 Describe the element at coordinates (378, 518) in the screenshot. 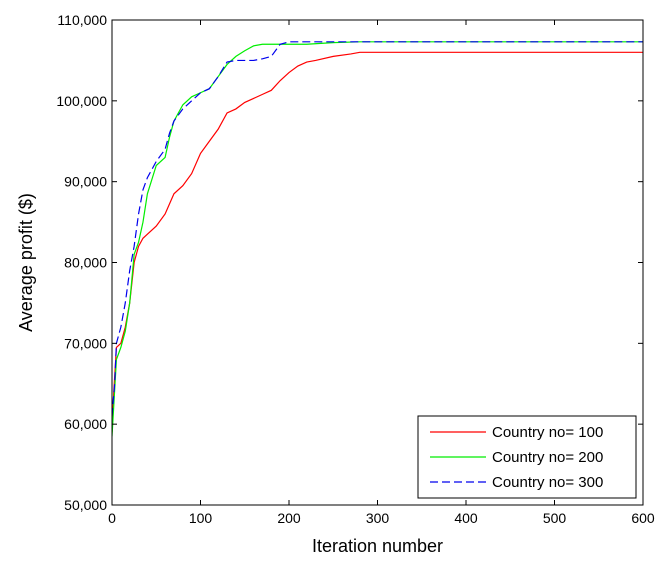

I see `x-tick-label: 300` at that location.